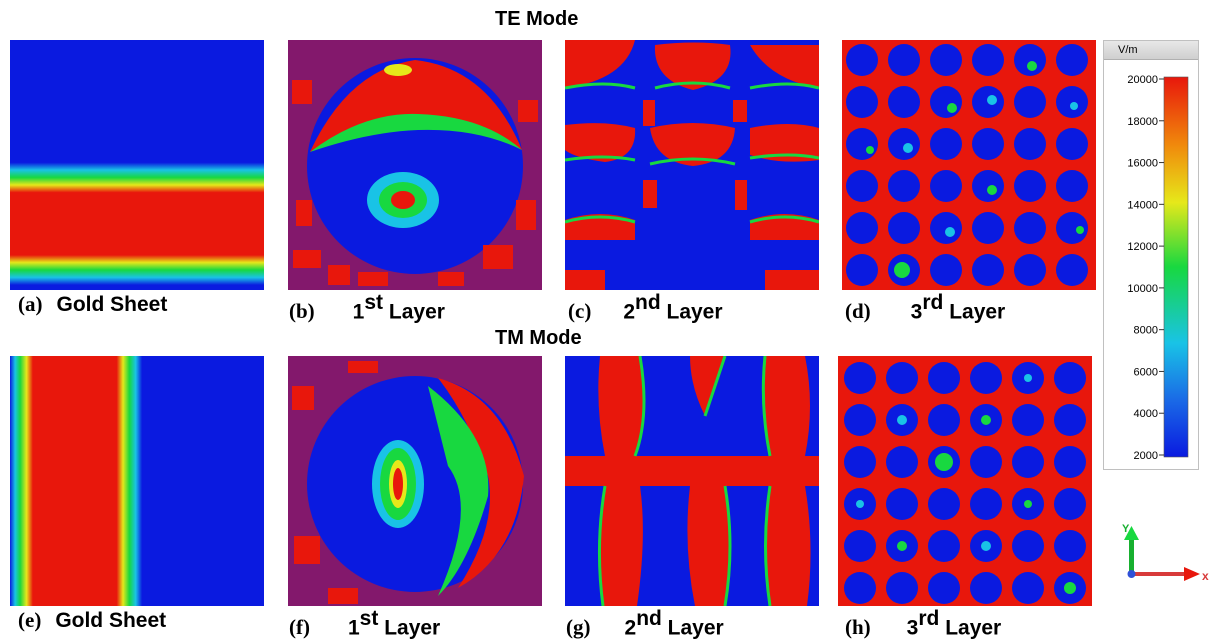  Describe the element at coordinates (645, 307) in the screenshot. I see `caption-c: (c) 2nd Layer` at that location.